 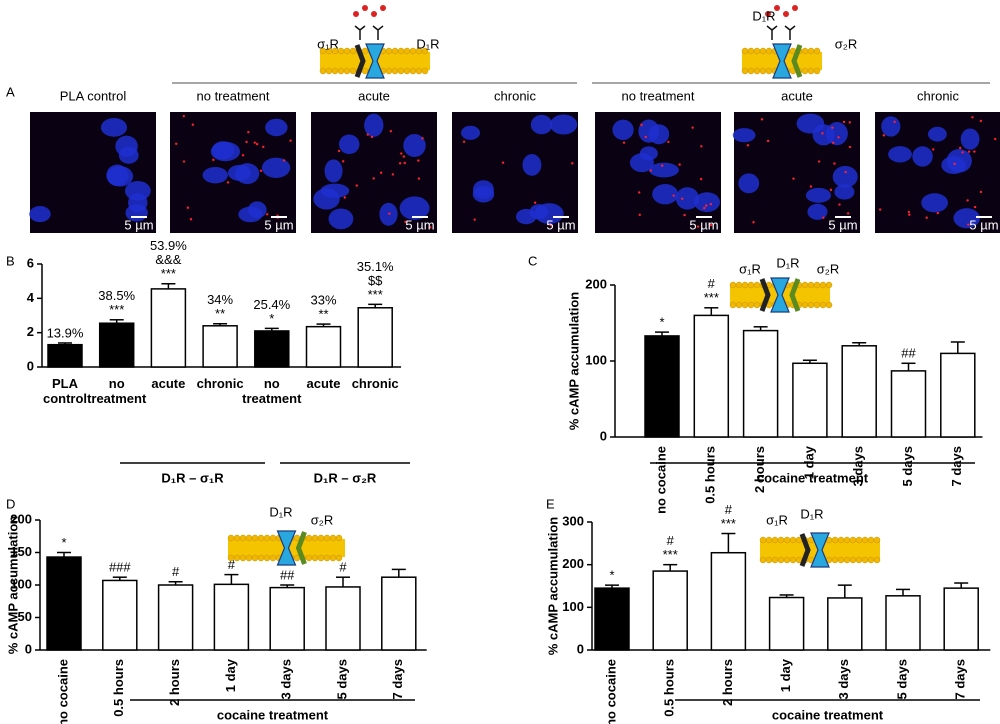 I want to click on x-tick-label: 0.5 hours, so click(x=710, y=475).